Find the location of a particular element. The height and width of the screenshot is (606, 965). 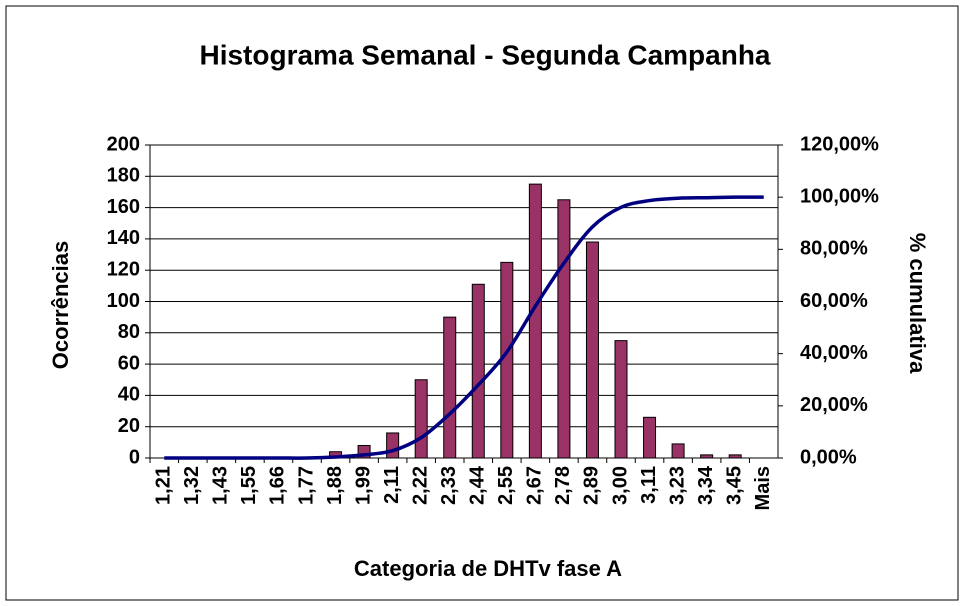

y-axis-label: Ocorrências is located at coordinates (60, 305).